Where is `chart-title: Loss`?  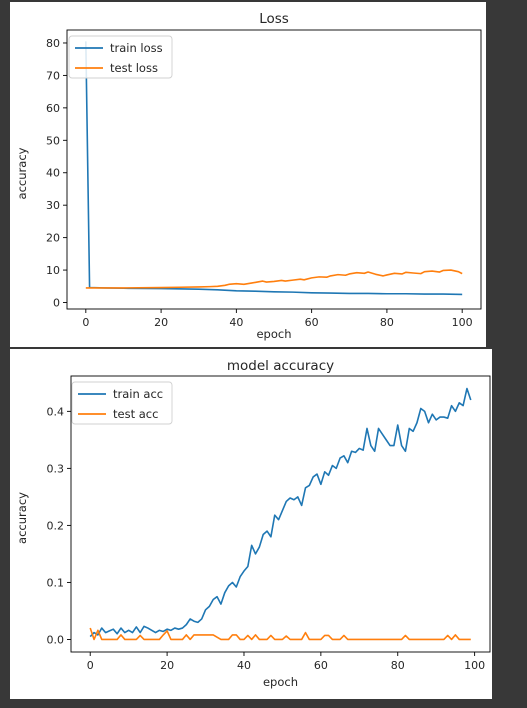 chart-title: Loss is located at coordinates (274, 19).